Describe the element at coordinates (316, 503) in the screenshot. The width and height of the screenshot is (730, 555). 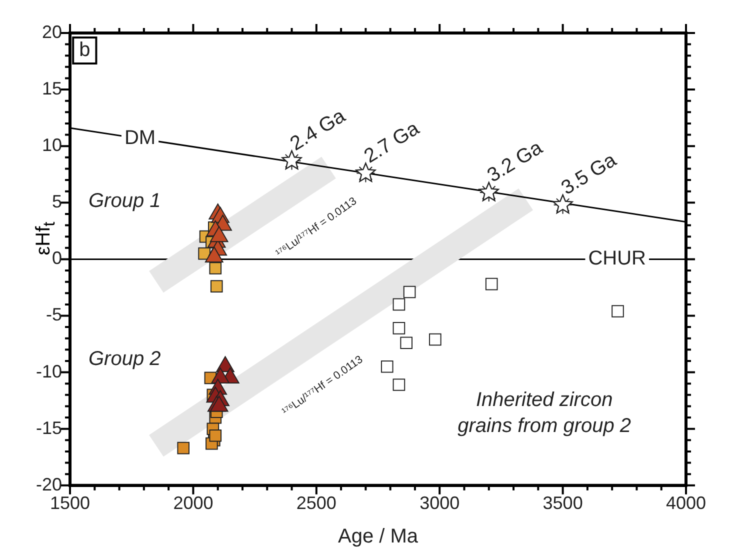
I see `x-tick-label: 2500` at that location.